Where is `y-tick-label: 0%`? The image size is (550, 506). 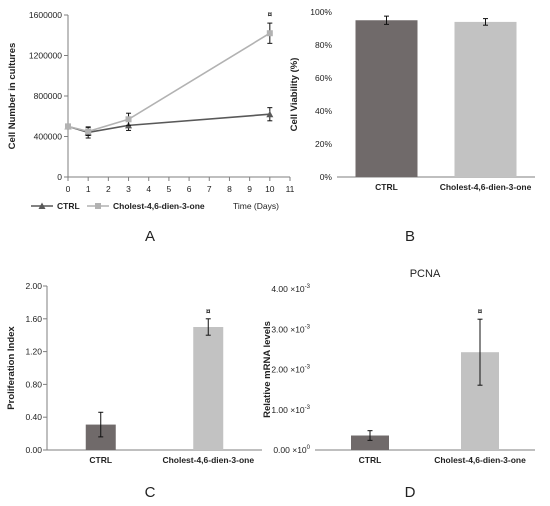
y-tick-label: 0% is located at coordinates (326, 177).